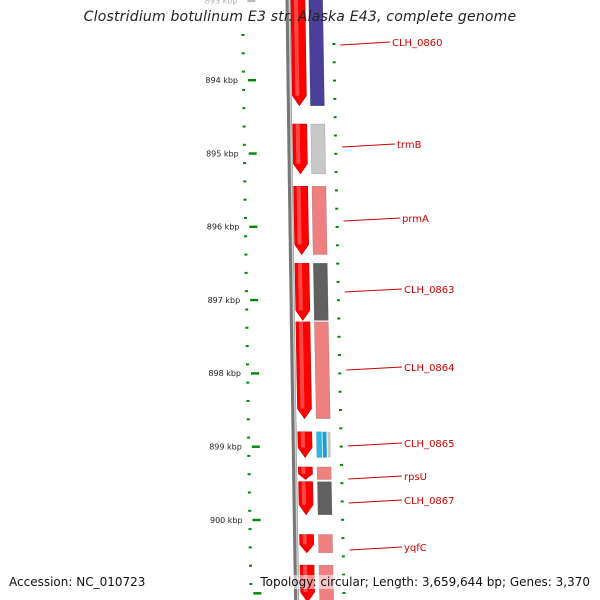  What do you see at coordinates (222, 153) in the screenshot?
I see `kbp-tick-label: 895 kbp` at bounding box center [222, 153].